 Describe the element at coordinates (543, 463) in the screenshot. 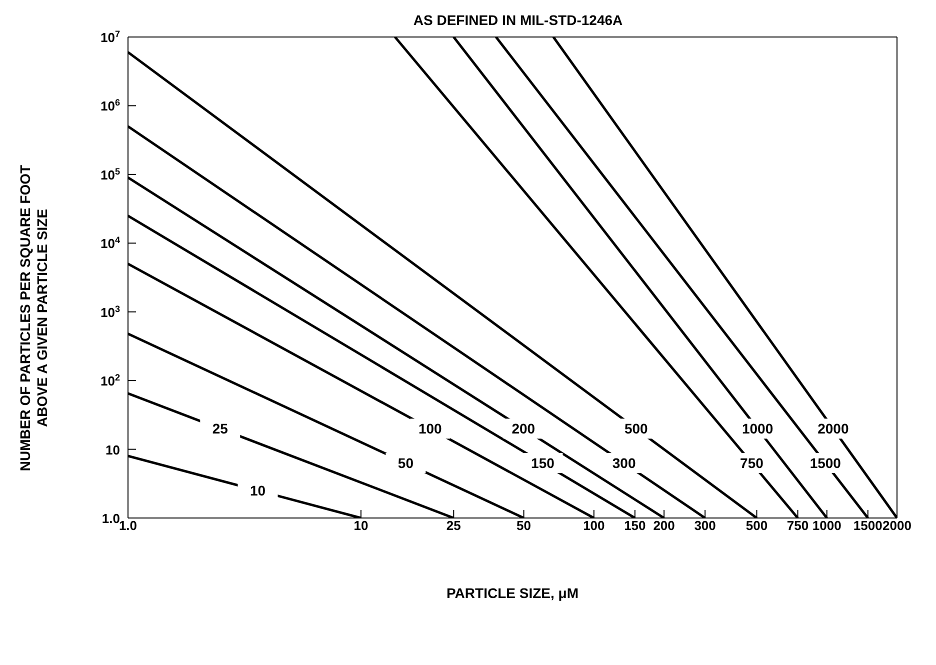

I see `series-label: 150` at that location.